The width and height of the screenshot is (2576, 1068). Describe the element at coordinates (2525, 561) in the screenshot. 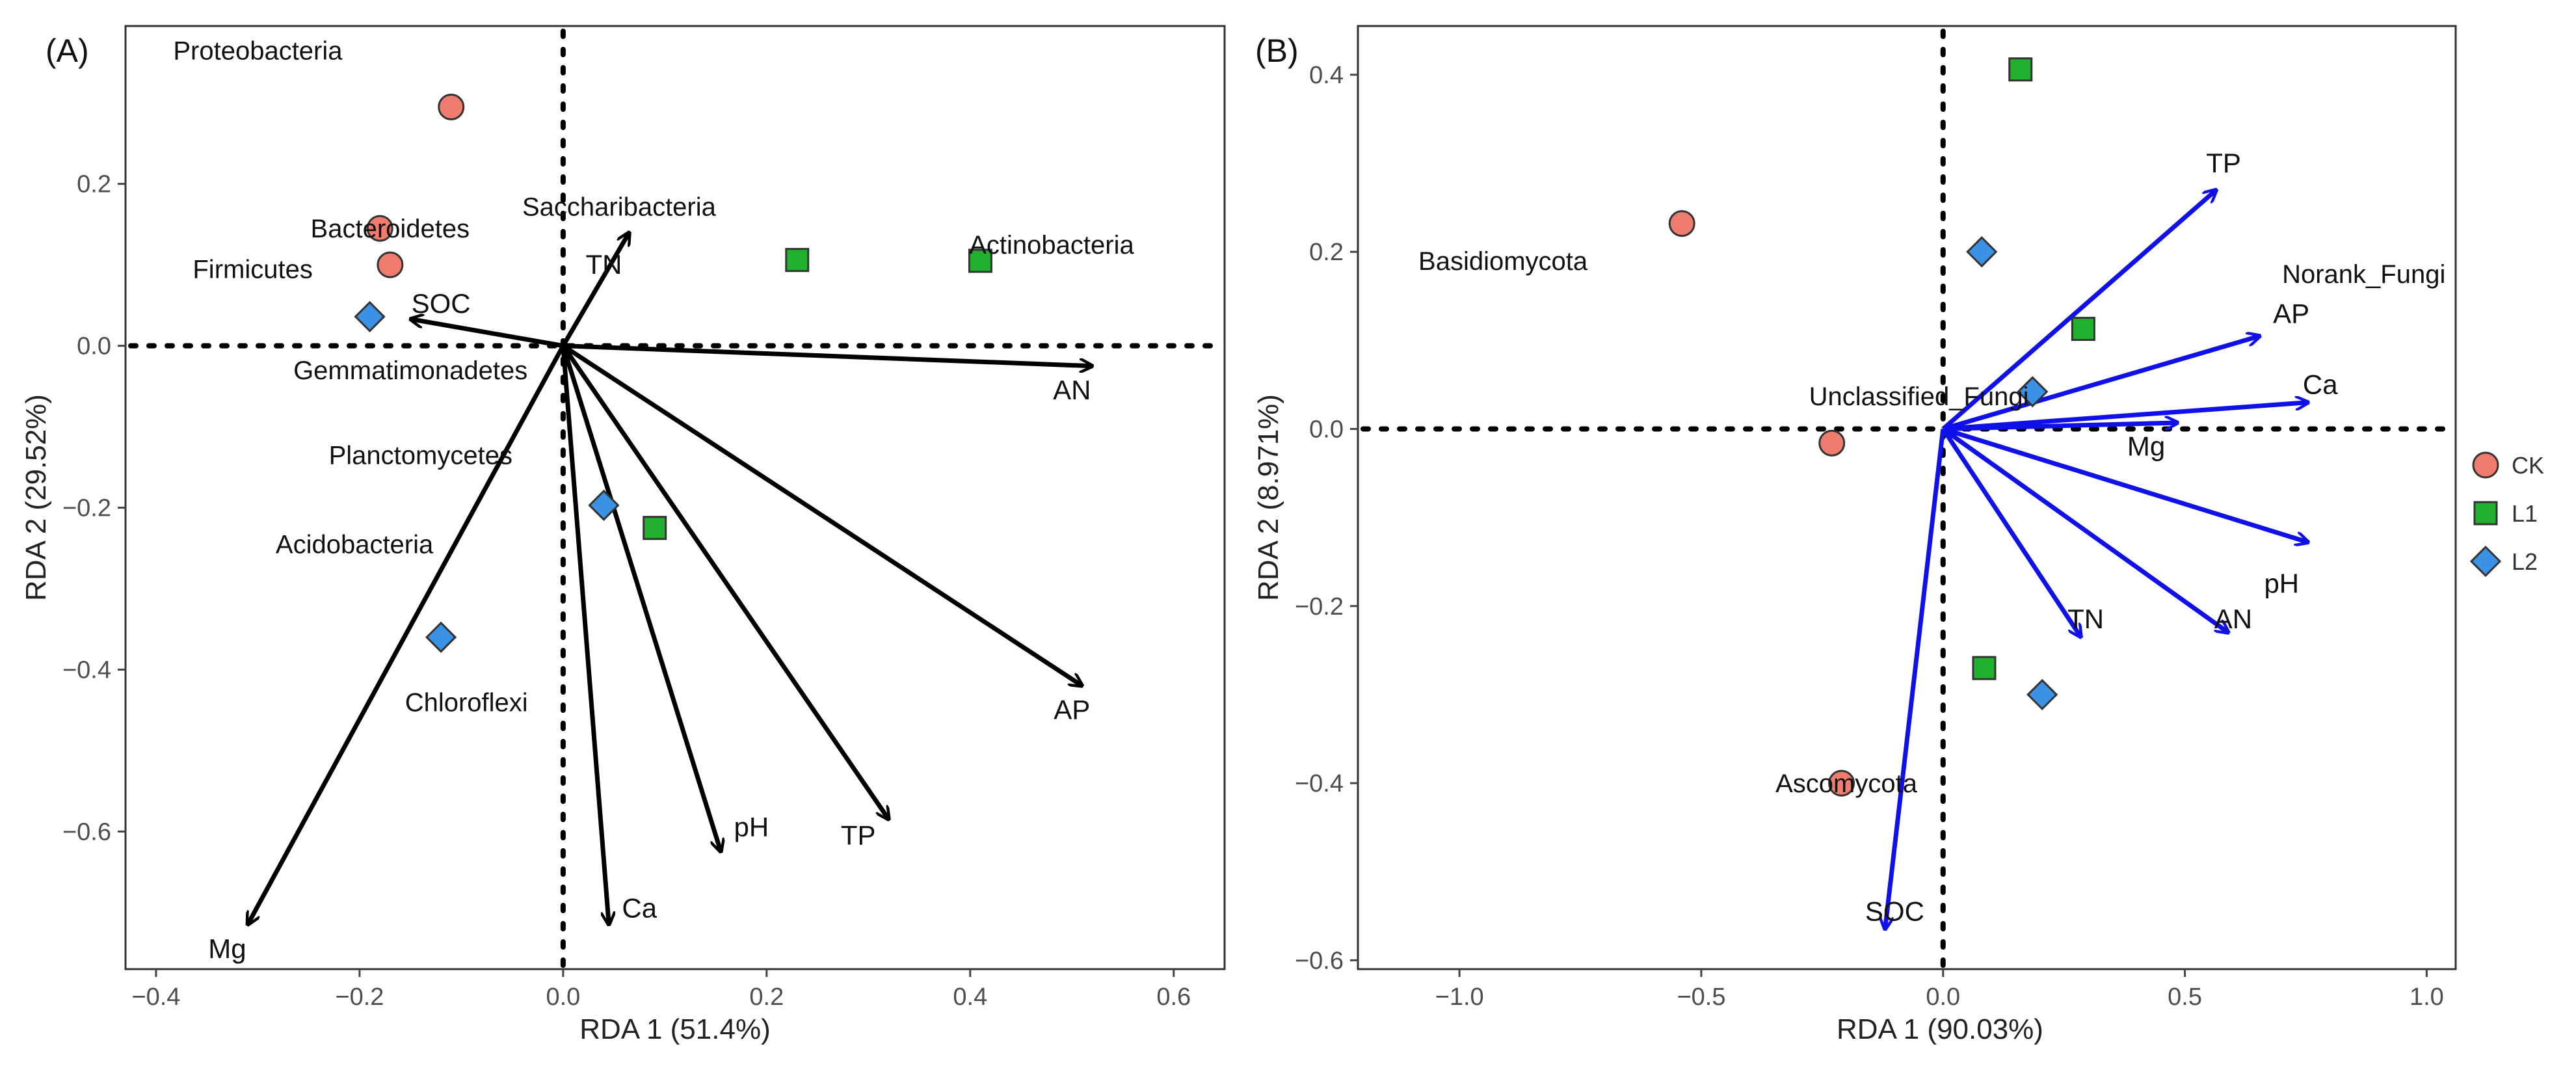

I see `legend-label: L2` at that location.